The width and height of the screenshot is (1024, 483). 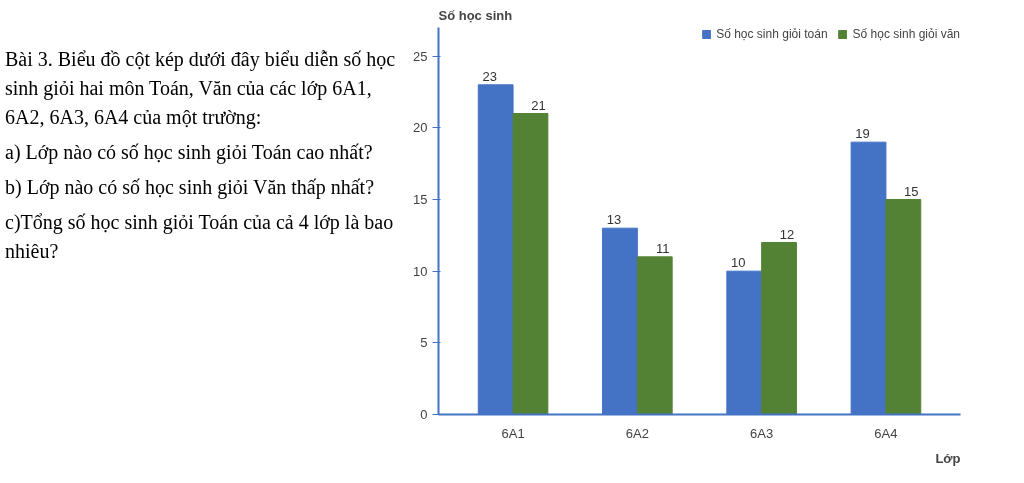 What do you see at coordinates (637, 433) in the screenshot?
I see `x-tick-label: 6A2` at bounding box center [637, 433].